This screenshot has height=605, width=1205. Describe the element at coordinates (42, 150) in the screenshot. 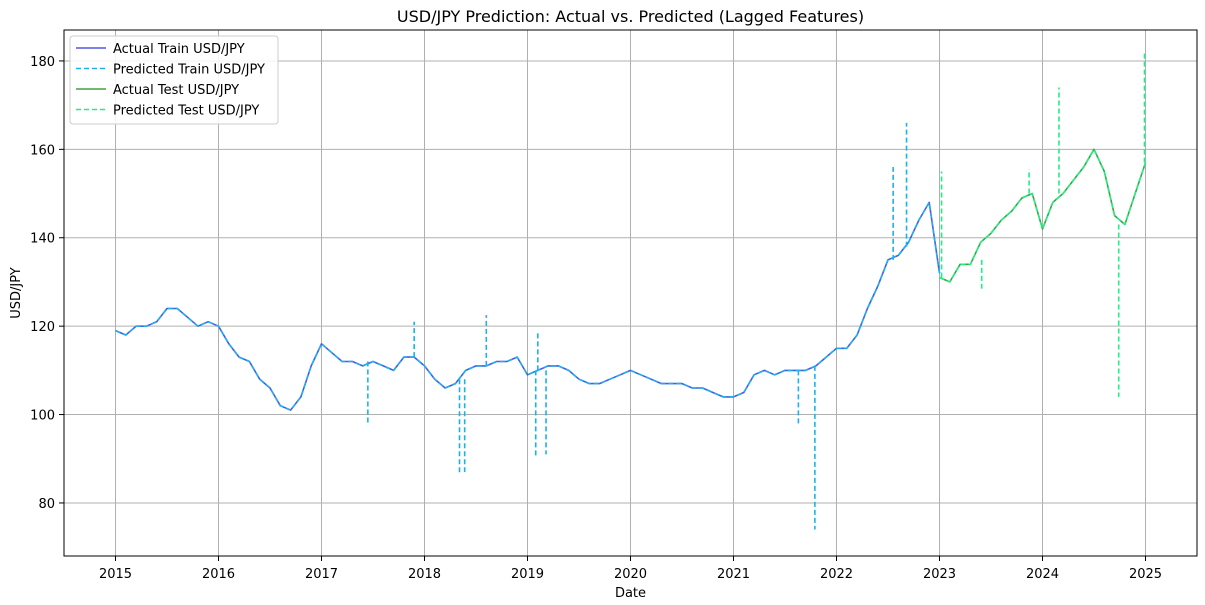

I see `y-tick-label: 160` at that location.